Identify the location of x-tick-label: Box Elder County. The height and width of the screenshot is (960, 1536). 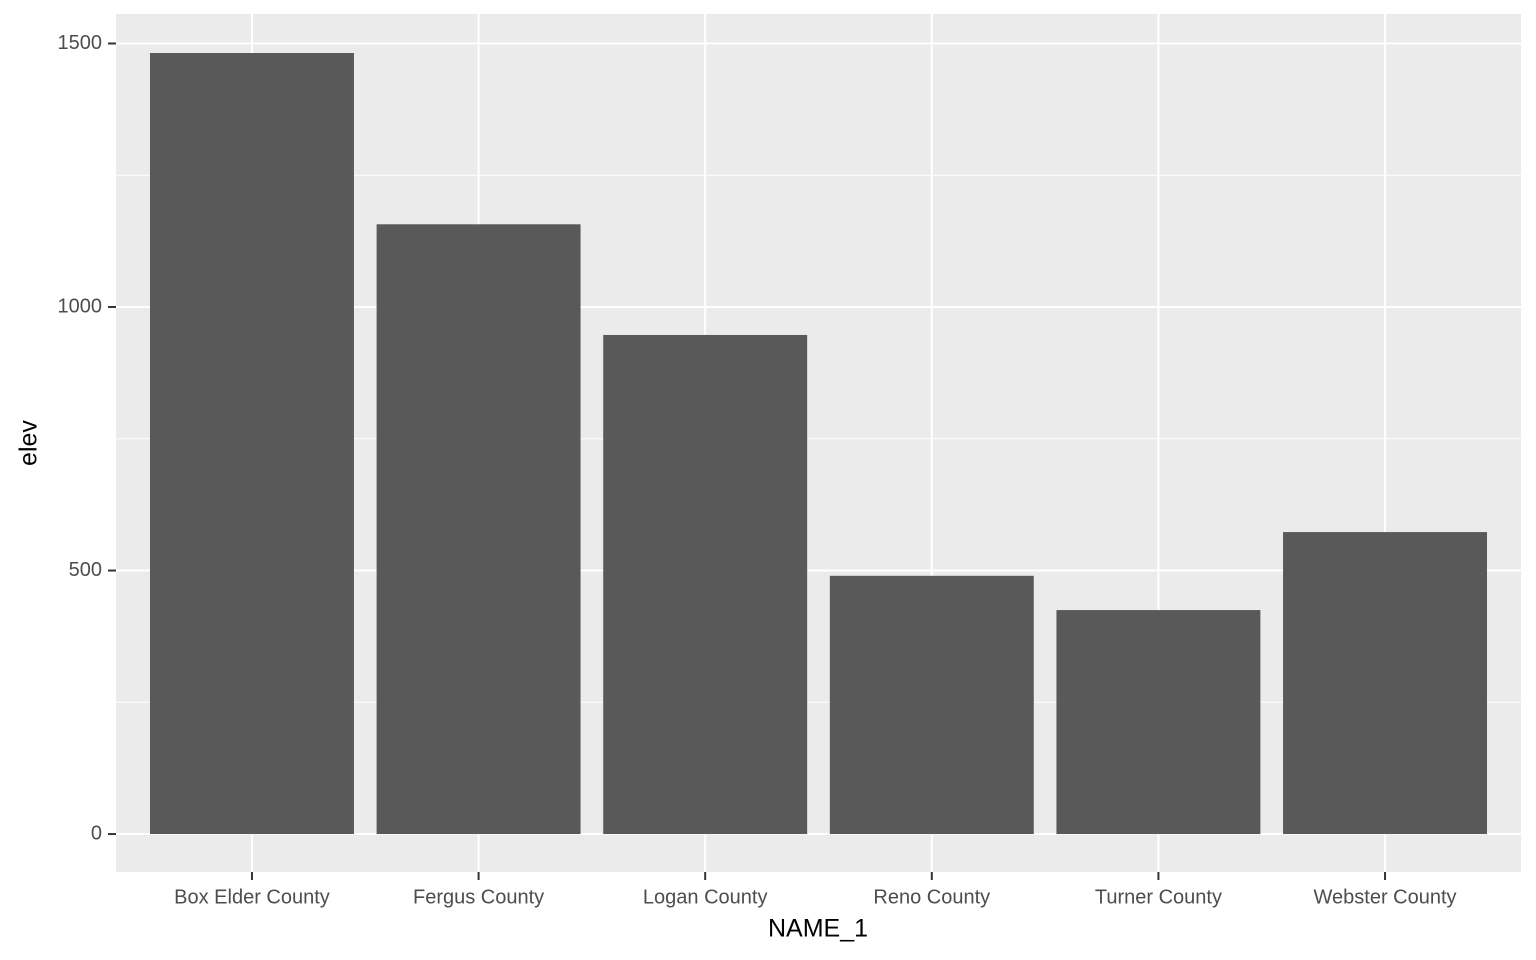
(252, 897).